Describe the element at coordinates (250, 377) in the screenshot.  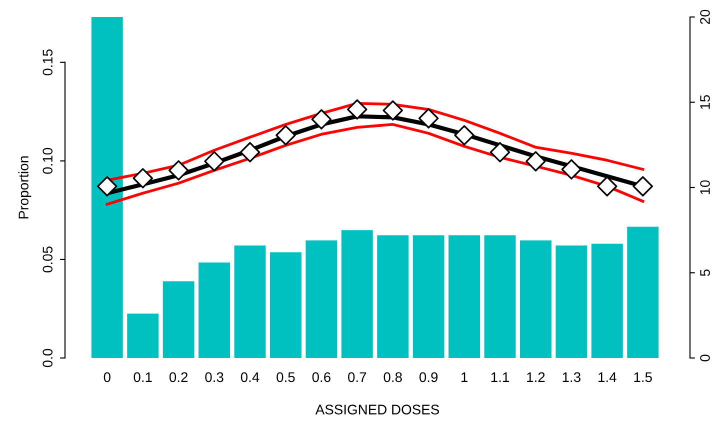
I see `x-tick-label: 0.4` at that location.